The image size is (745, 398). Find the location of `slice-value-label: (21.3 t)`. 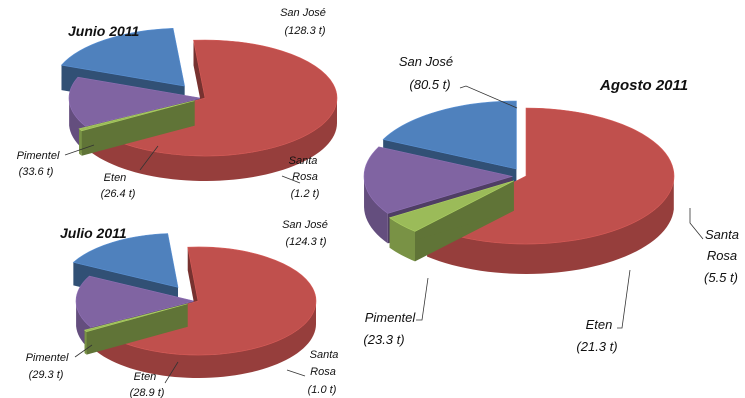

slice-value-label: (21.3 t) is located at coordinates (596, 346).